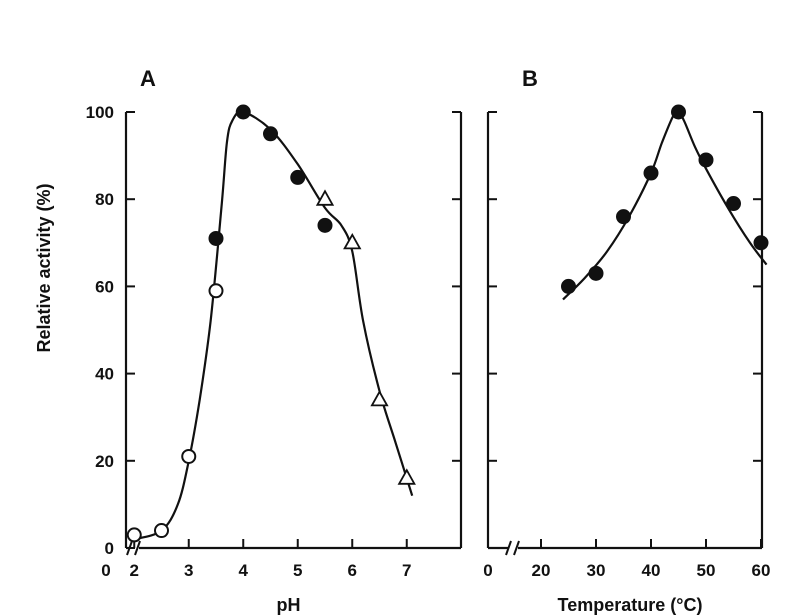 The image size is (798, 615). What do you see at coordinates (104, 286) in the screenshot?
I see `panel-a-y-tick-label: 60` at bounding box center [104, 286].